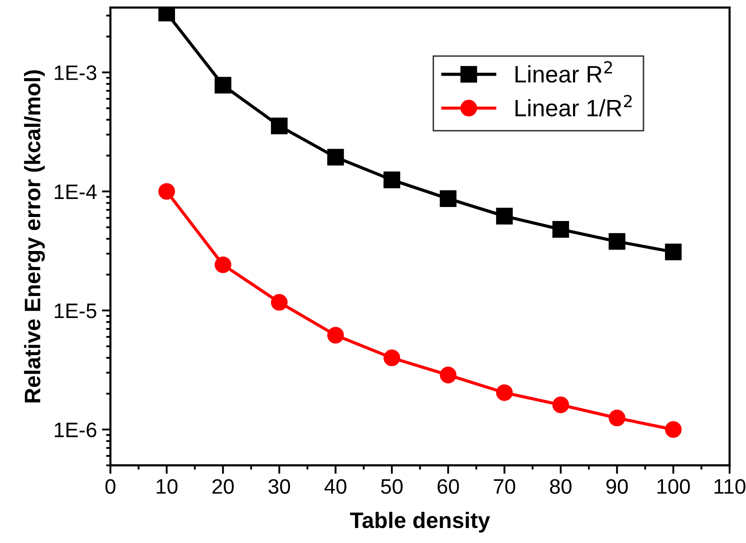 The width and height of the screenshot is (746, 543). What do you see at coordinates (674, 486) in the screenshot?
I see `x-tick-label: 100` at bounding box center [674, 486].